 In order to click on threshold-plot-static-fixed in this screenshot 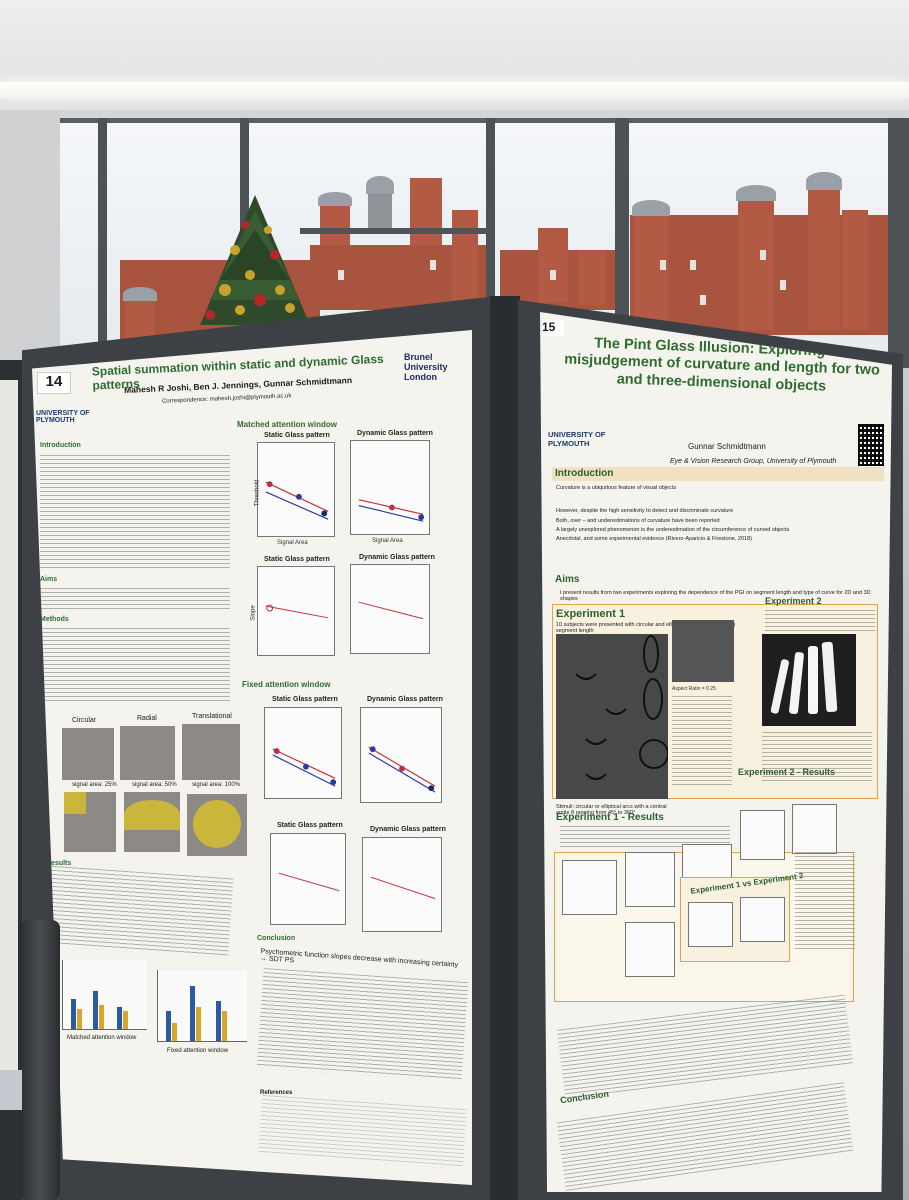, I will do `click(303, 753)`.